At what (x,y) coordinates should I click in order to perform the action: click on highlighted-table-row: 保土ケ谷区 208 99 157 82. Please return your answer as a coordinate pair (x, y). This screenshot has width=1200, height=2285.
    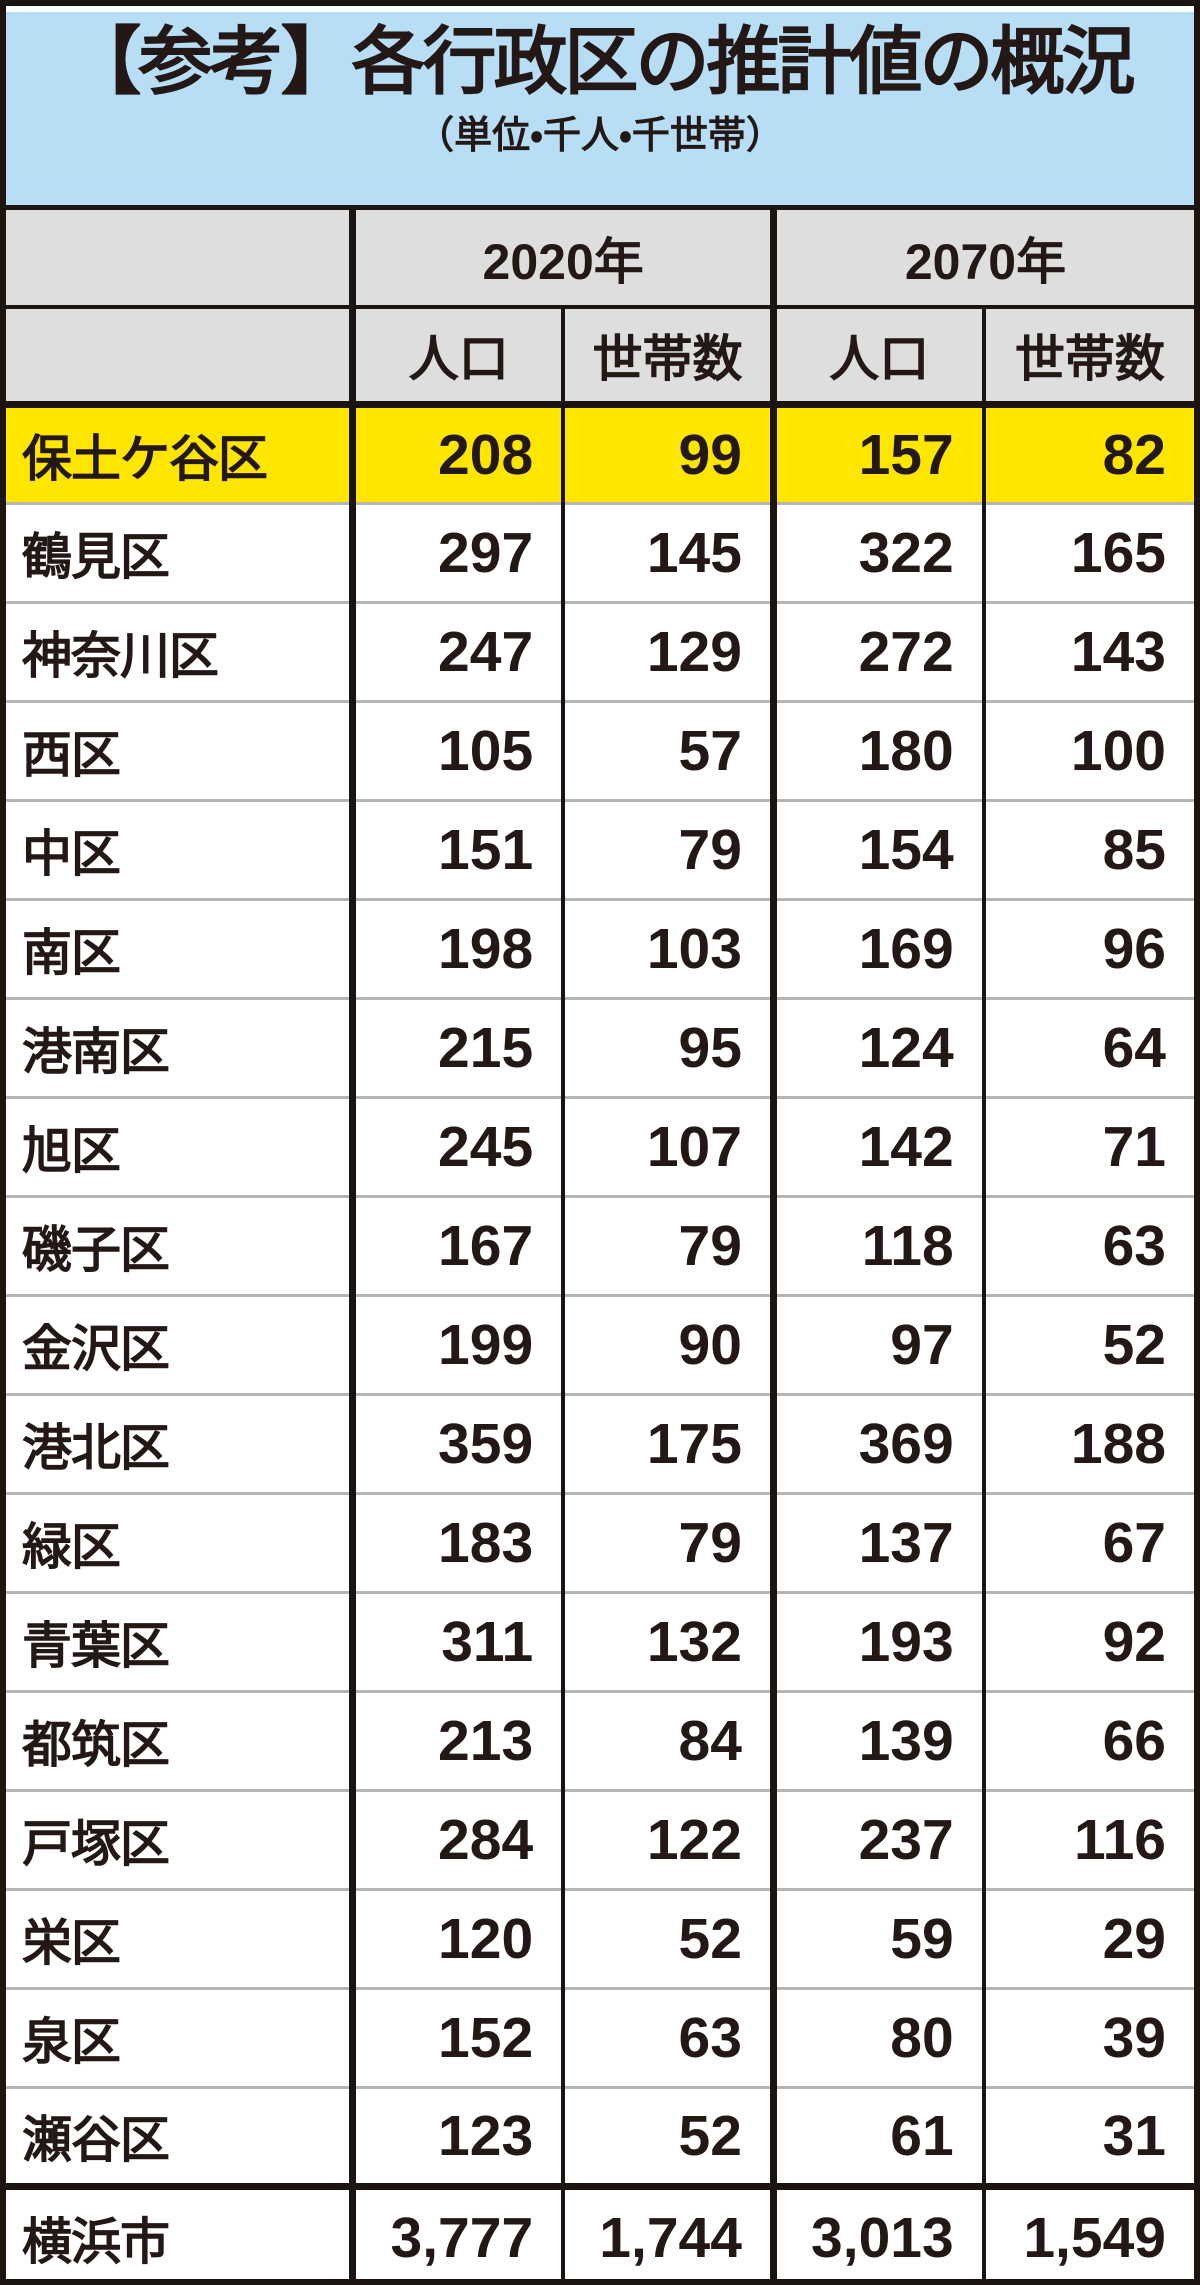
    Looking at the image, I should click on (600, 454).